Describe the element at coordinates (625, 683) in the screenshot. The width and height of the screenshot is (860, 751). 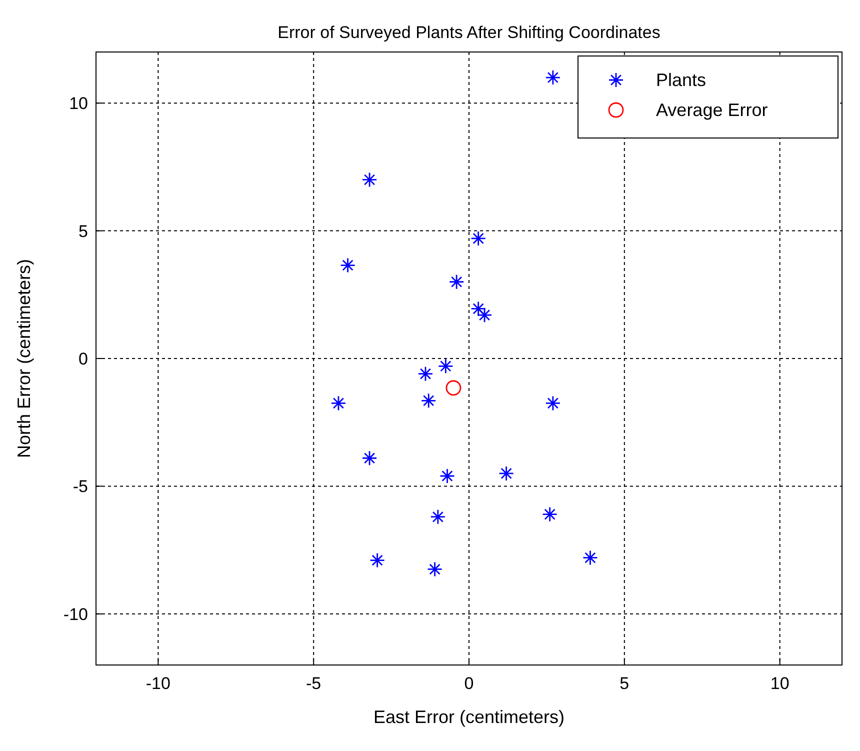
I see `x-tick-label: 5` at that location.